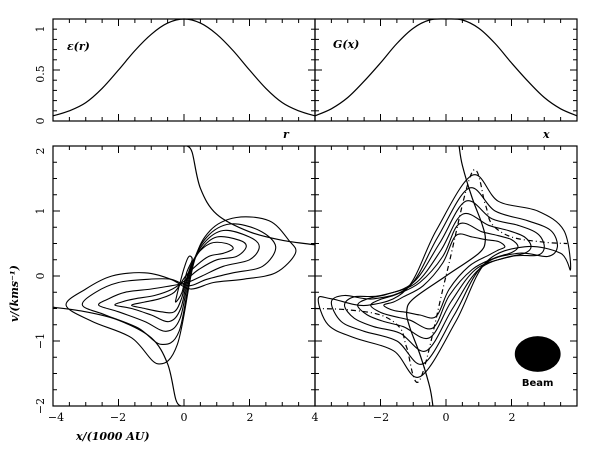  I want to click on xtick-label-left-1: −2, so click(118, 417).